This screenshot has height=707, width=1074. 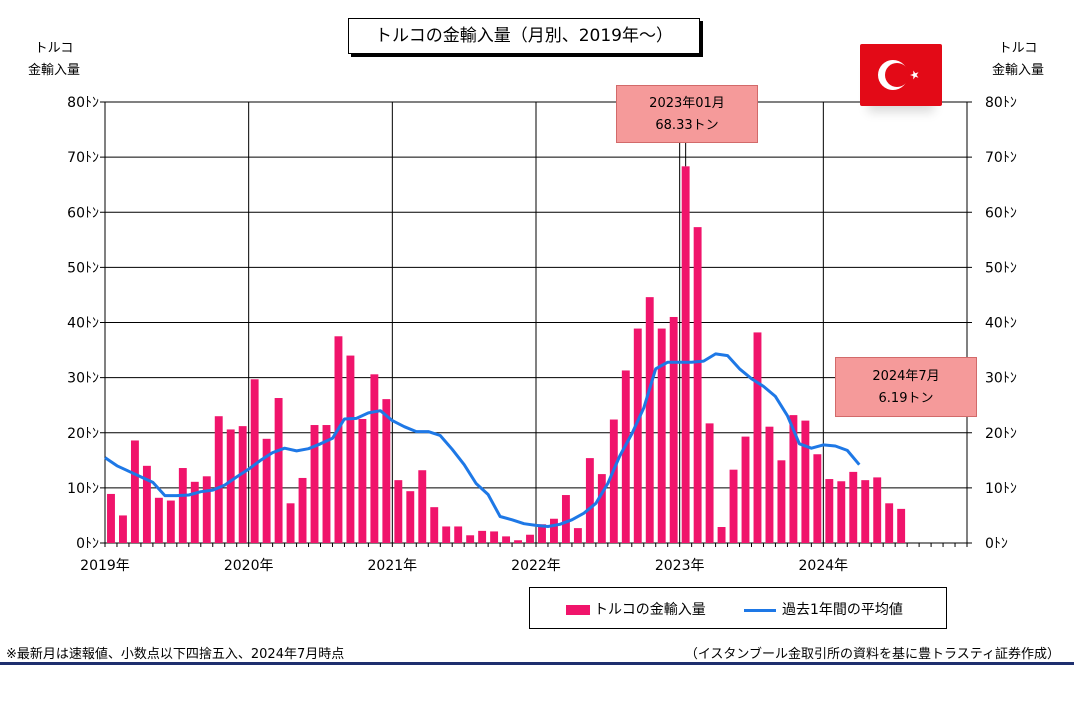 What do you see at coordinates (1001, 103) in the screenshot?
I see `y-tick-label-right: 80ﾄﾝ` at bounding box center [1001, 103].